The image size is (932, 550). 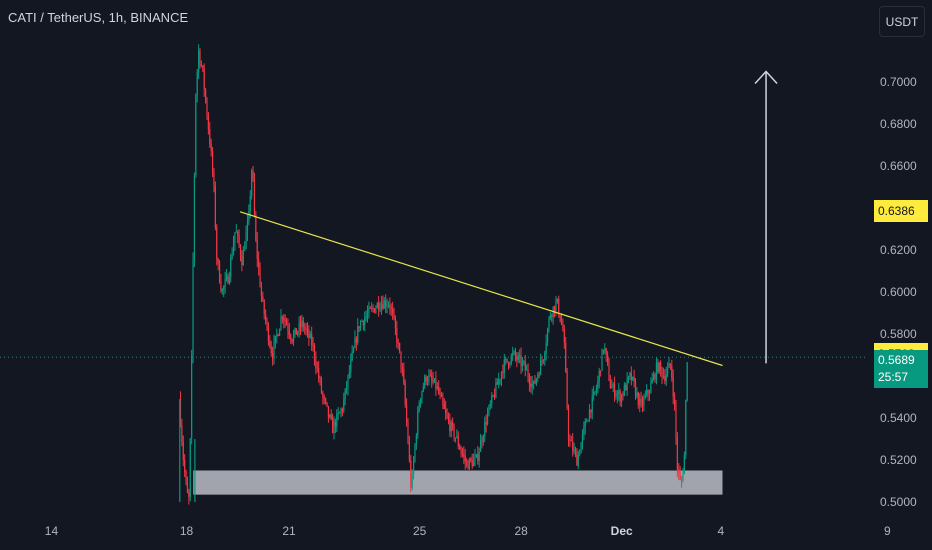 I want to click on chart-title: CATI / TetherUS, 1h, BINANCE, so click(x=98, y=17).